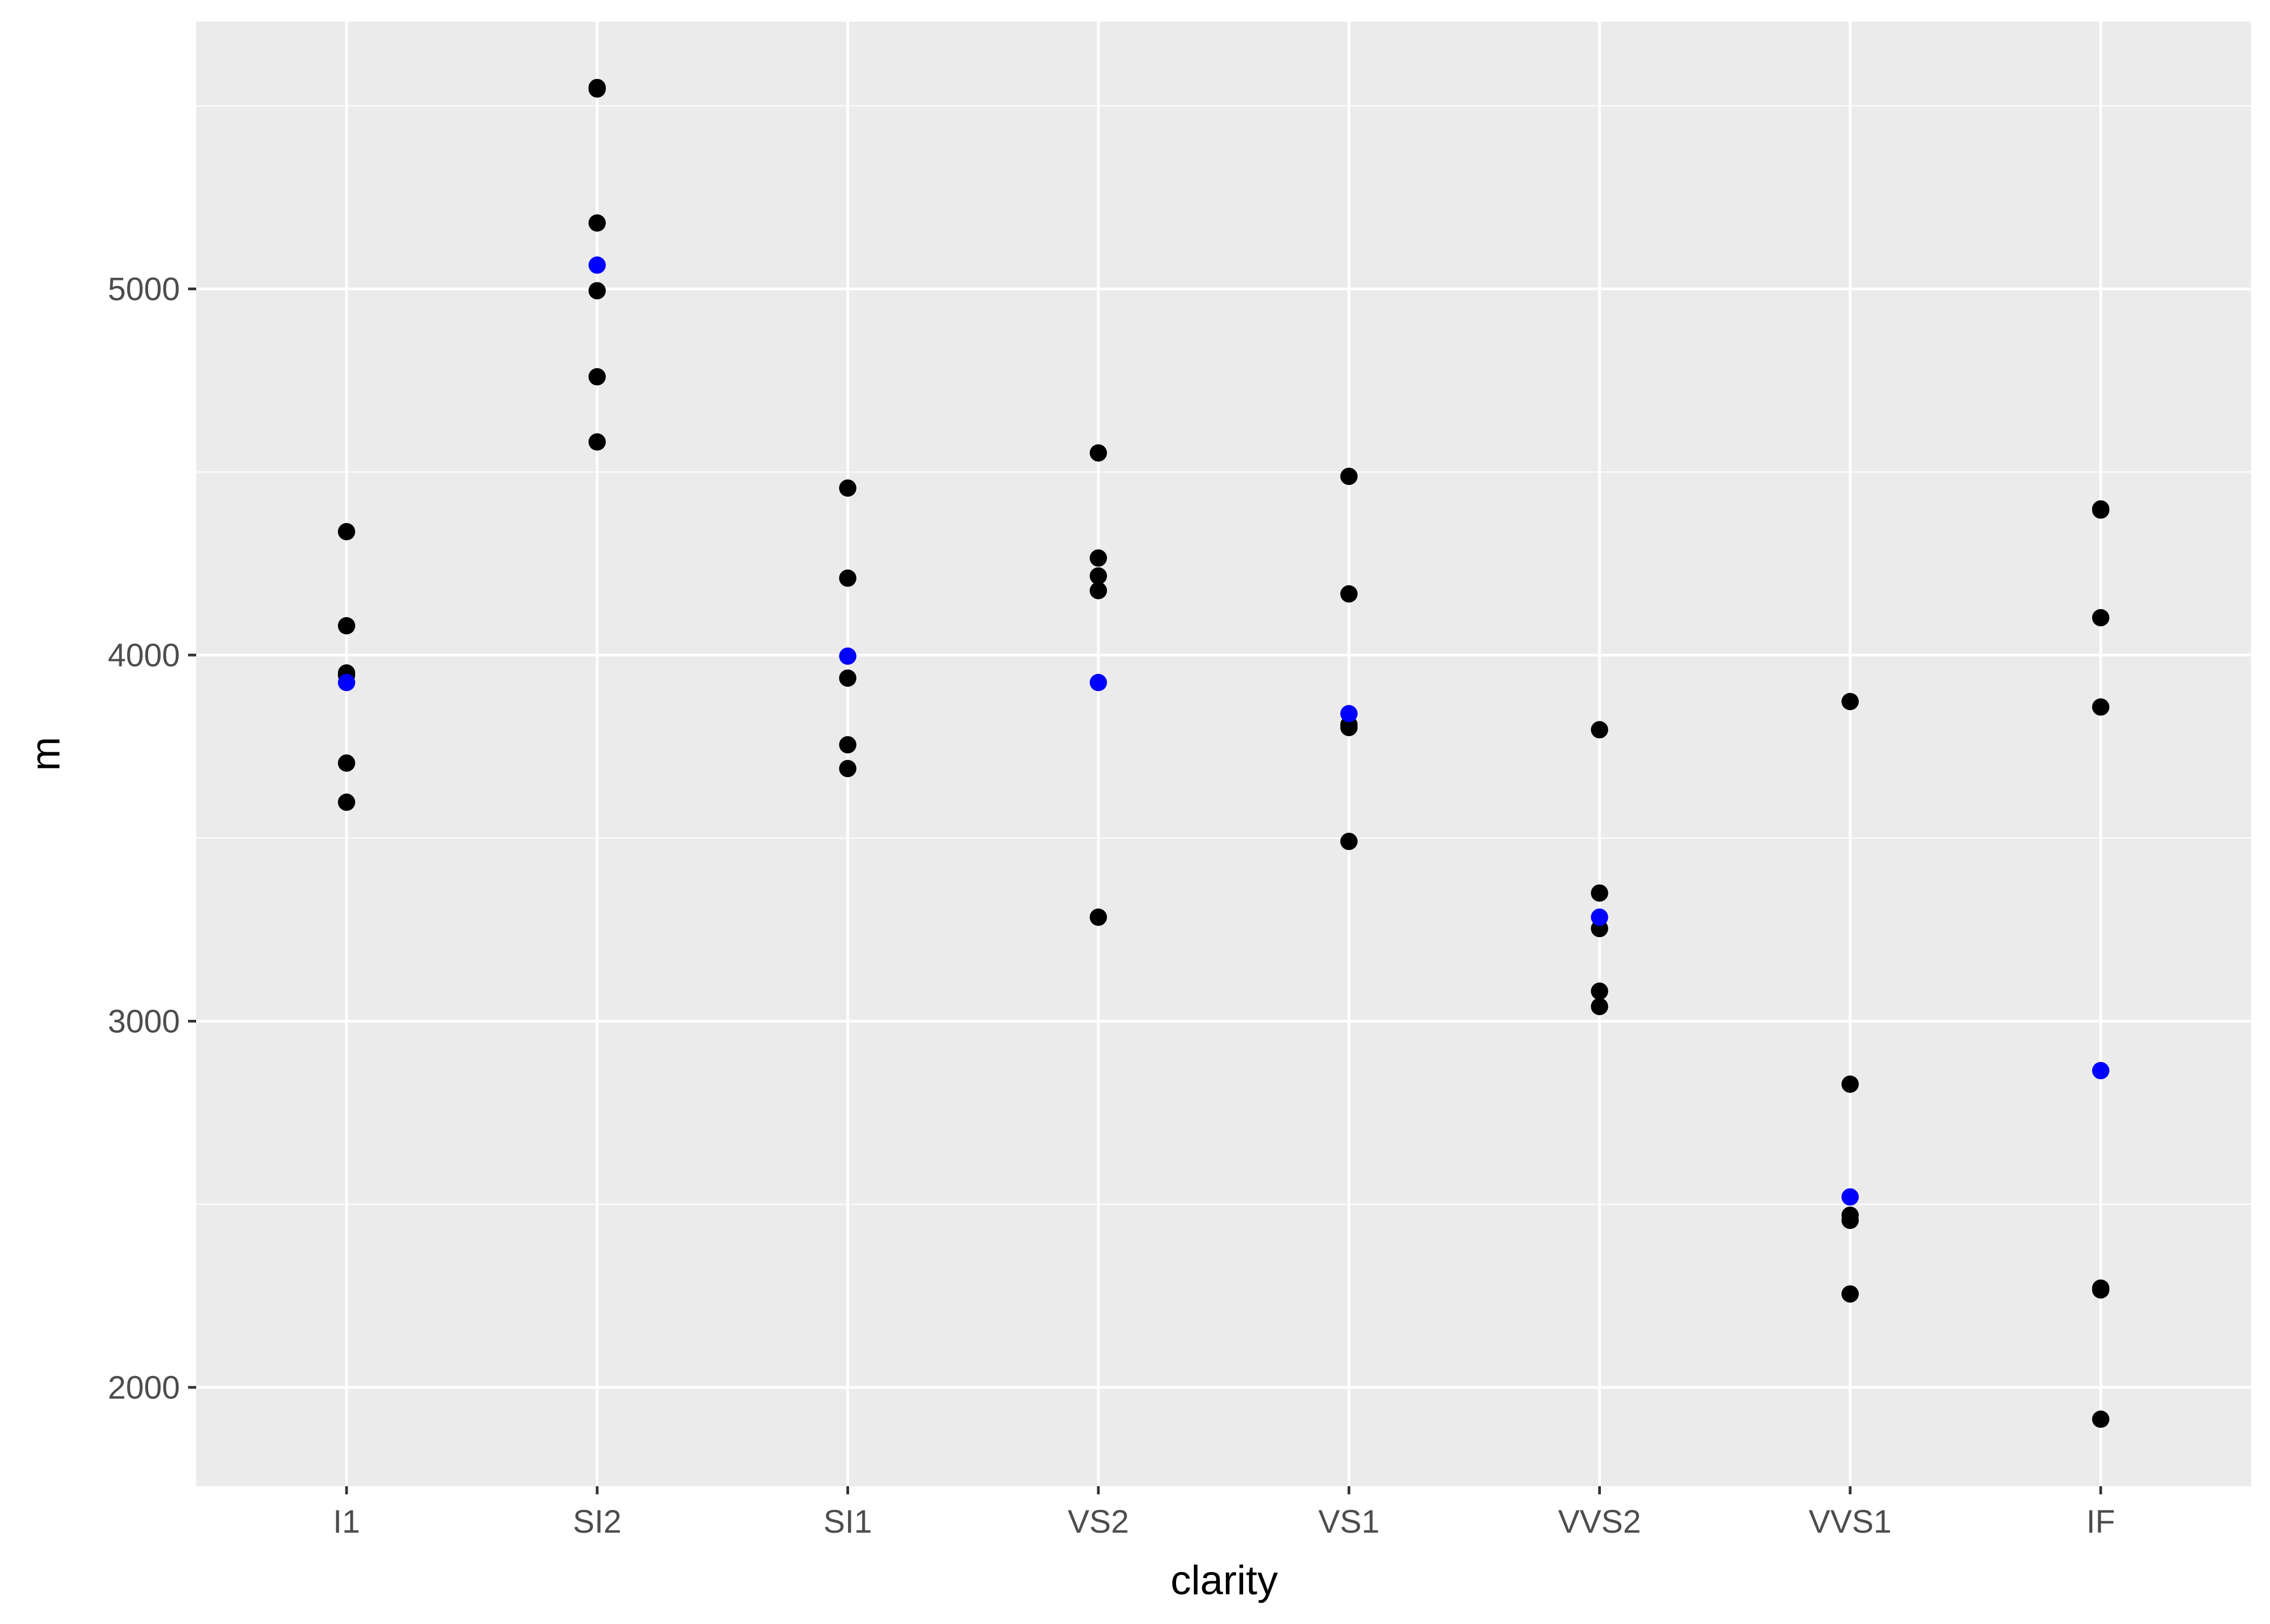  What do you see at coordinates (1599, 1521) in the screenshot?
I see `x-tick-label: VVS2` at bounding box center [1599, 1521].